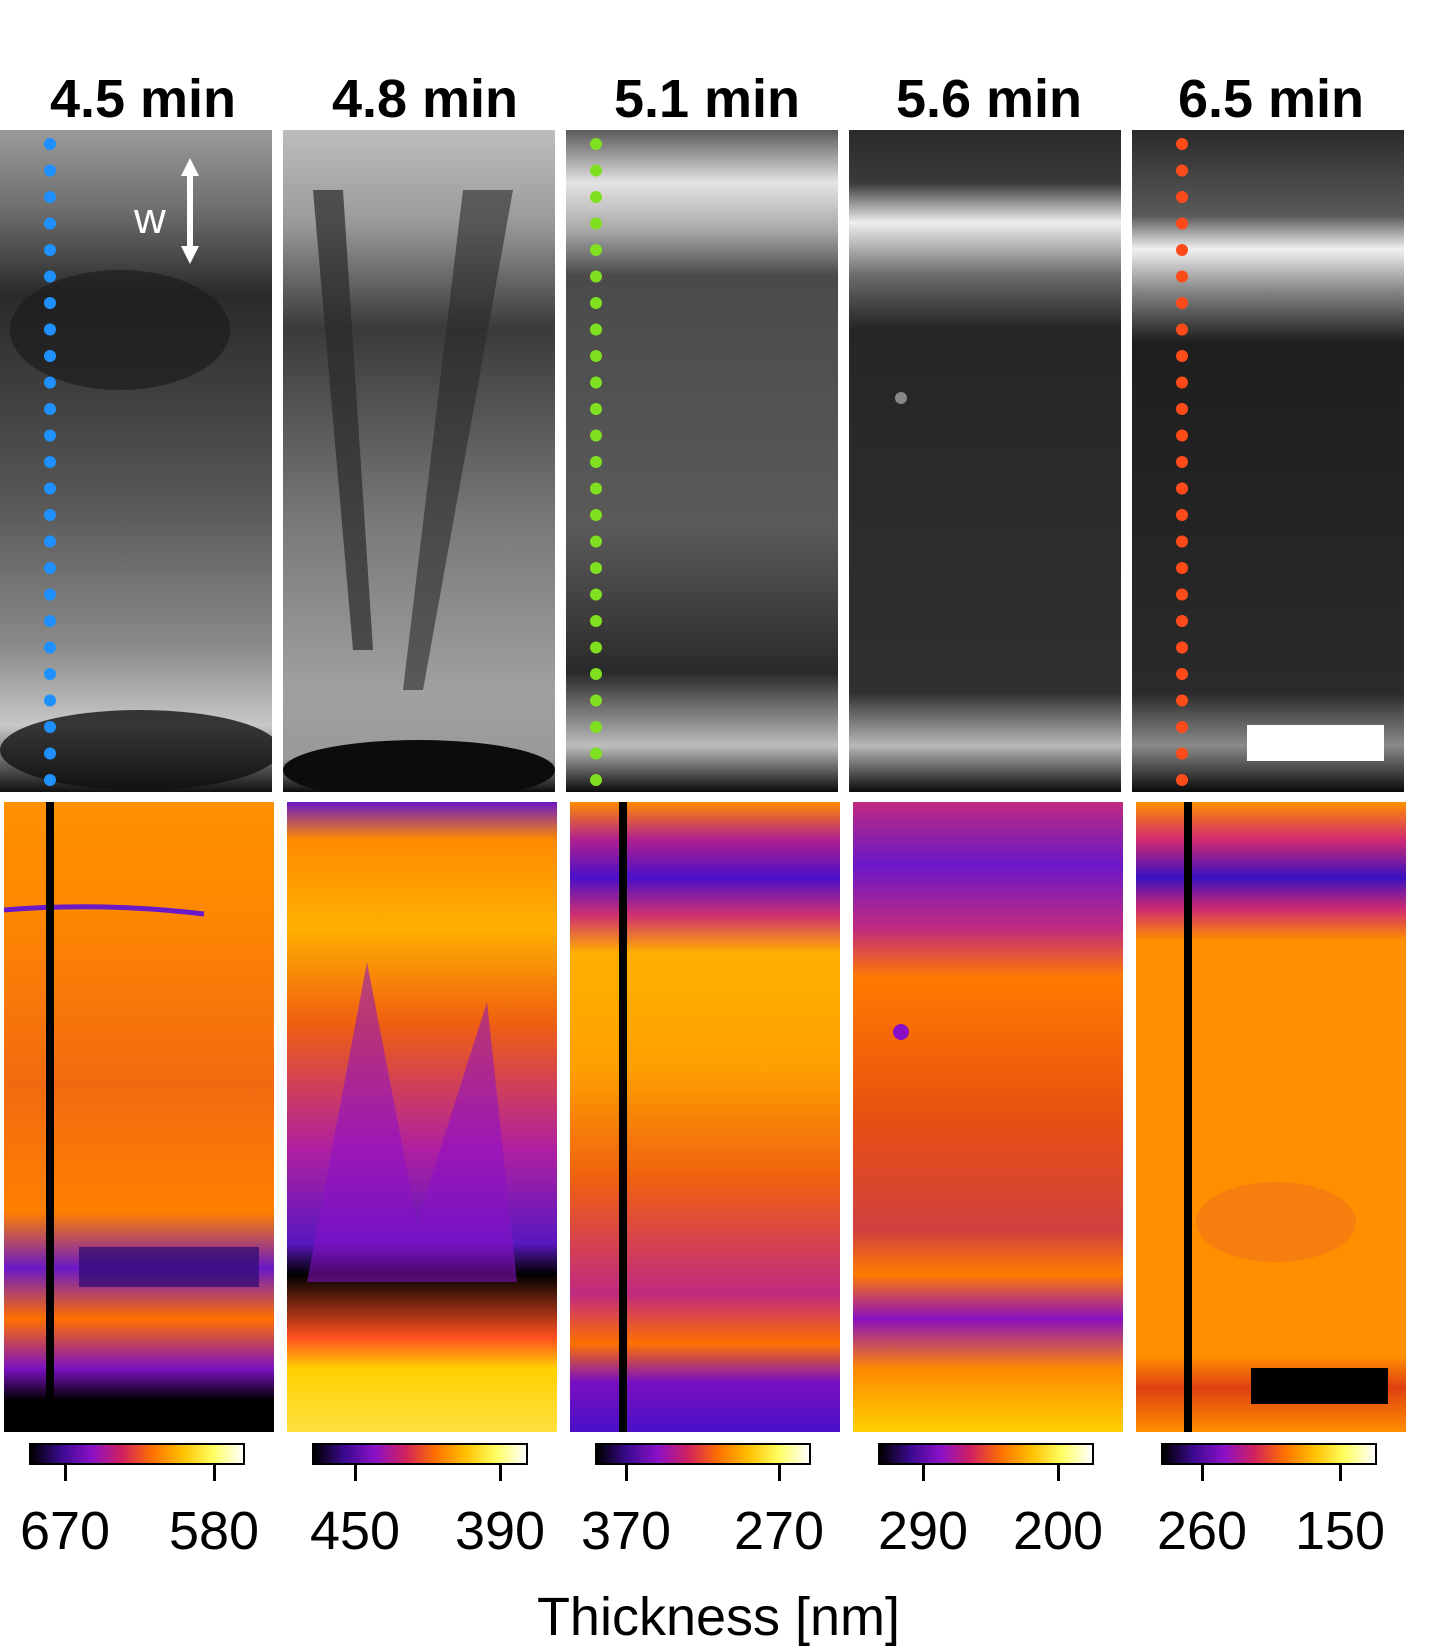  What do you see at coordinates (989, 99) in the screenshot?
I see `panel-title-4: 5.6 min` at bounding box center [989, 99].